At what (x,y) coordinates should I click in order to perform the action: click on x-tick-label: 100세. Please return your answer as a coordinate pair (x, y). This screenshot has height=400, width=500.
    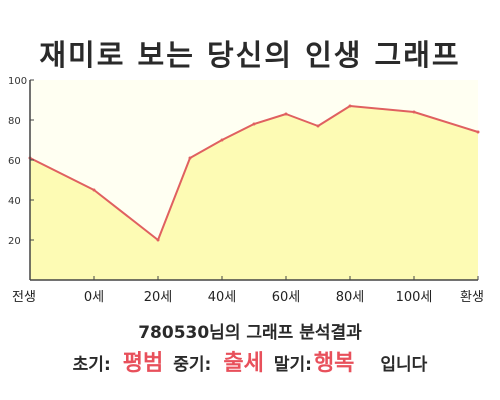
    Looking at the image, I should click on (414, 297).